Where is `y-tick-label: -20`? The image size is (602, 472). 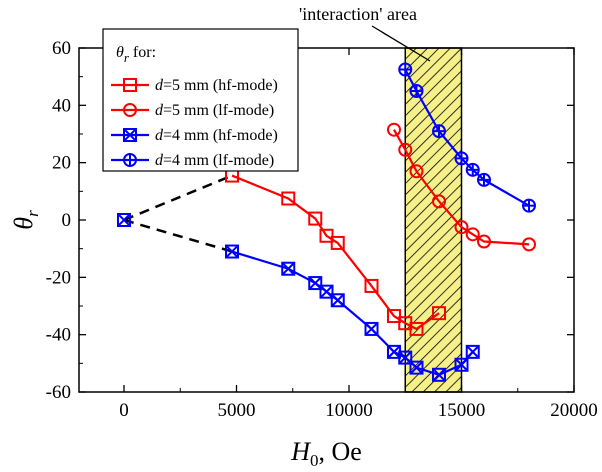 y-tick-label: -20 is located at coordinates (58, 277).